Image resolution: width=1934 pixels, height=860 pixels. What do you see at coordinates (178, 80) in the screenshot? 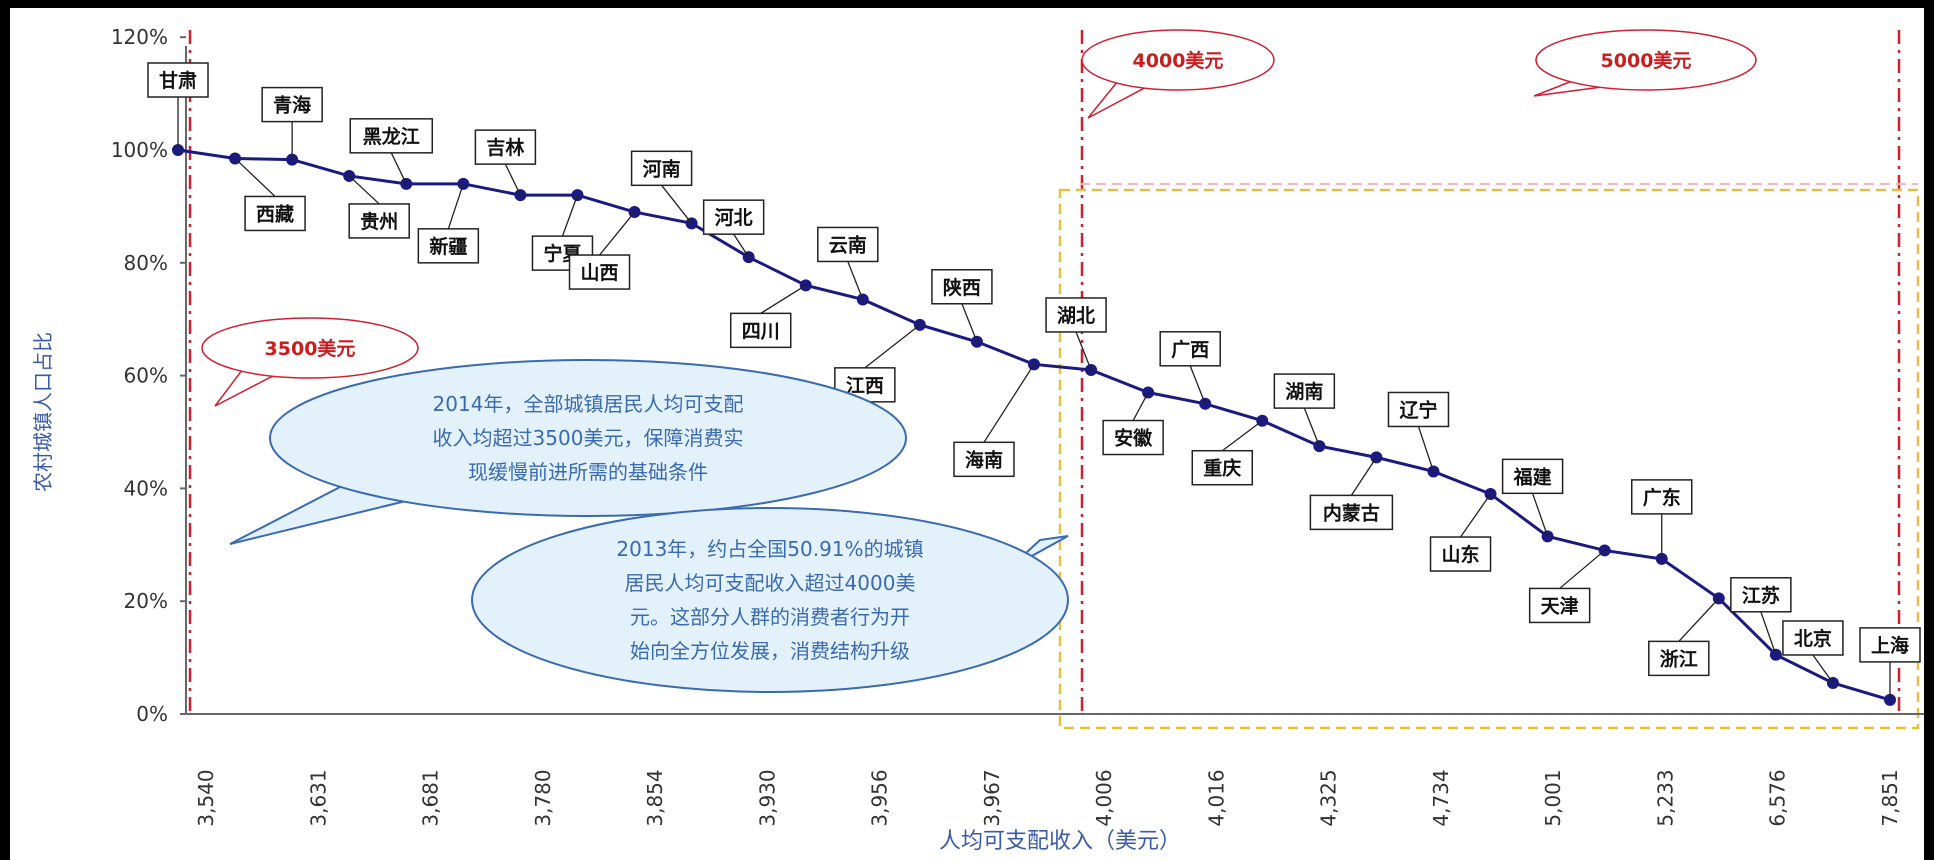
I see `point-label-text: 甘肃` at bounding box center [178, 80].